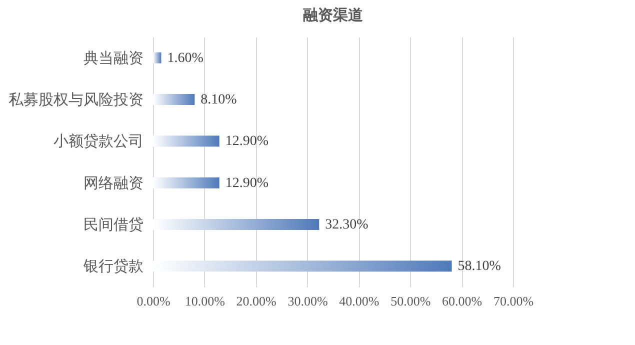 The height and width of the screenshot is (345, 635). Describe the element at coordinates (410, 301) in the screenshot. I see `x-tick-label: 50.00%` at that location.